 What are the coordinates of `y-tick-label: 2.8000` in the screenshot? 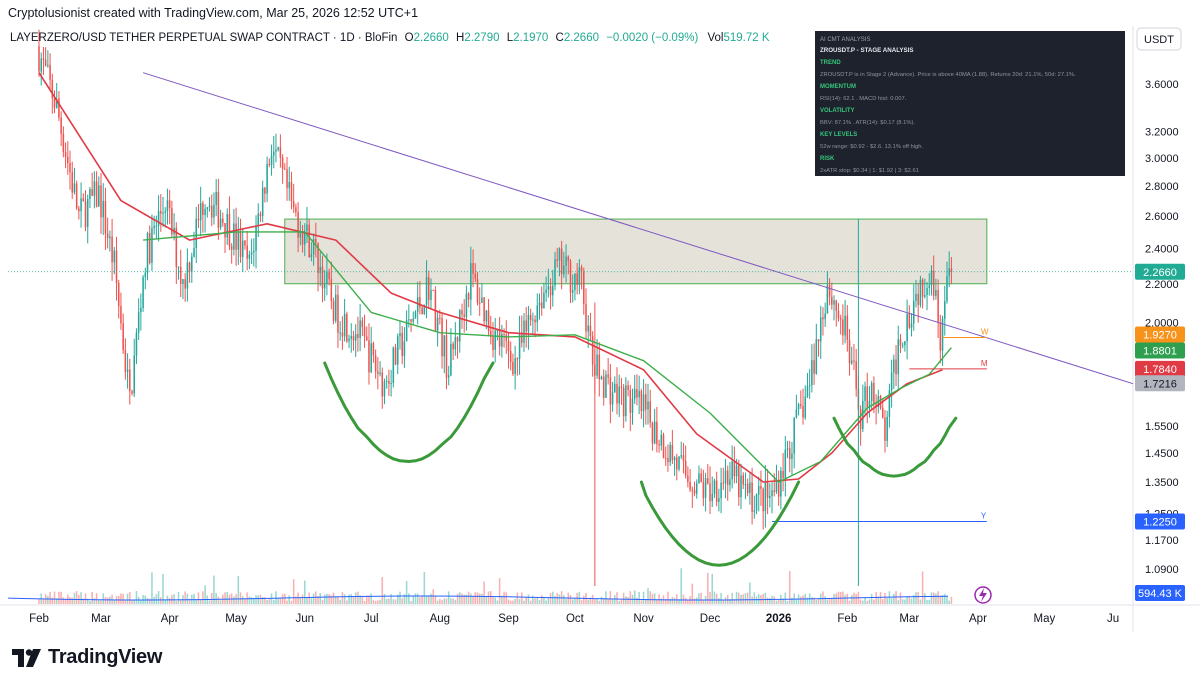 It's located at (1162, 187).